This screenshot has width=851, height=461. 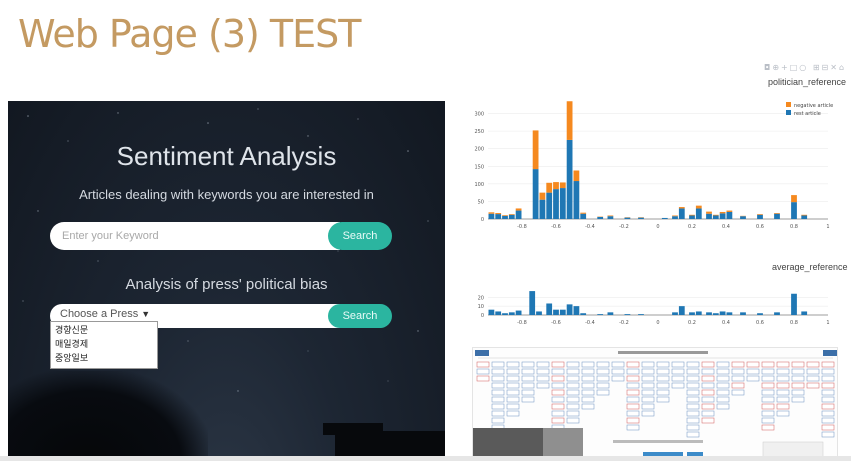 What do you see at coordinates (195, 236) in the screenshot?
I see `keyword-input` at bounding box center [195, 236].